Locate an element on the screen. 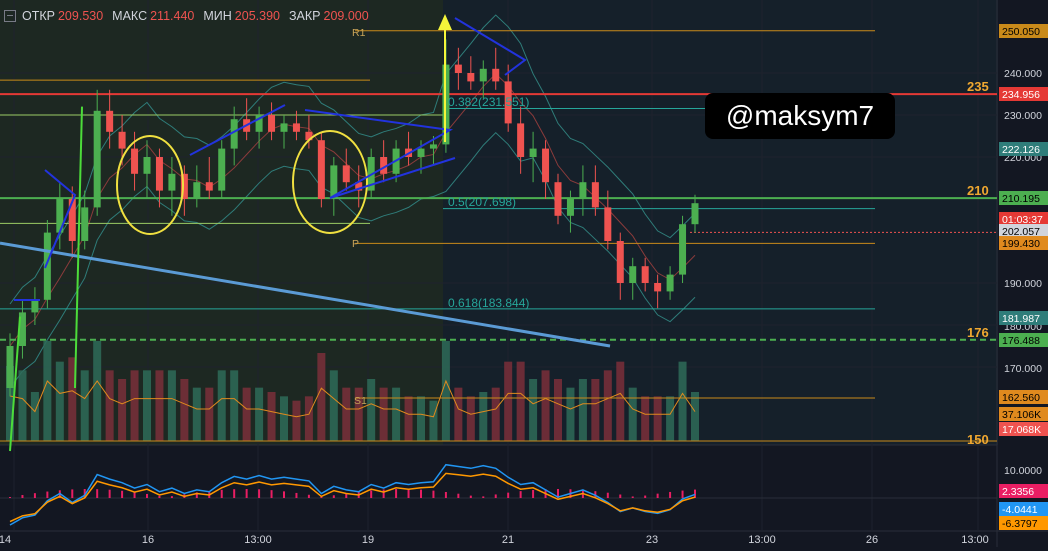 The image size is (1048, 551). level-label-210: 210 is located at coordinates (978, 190).